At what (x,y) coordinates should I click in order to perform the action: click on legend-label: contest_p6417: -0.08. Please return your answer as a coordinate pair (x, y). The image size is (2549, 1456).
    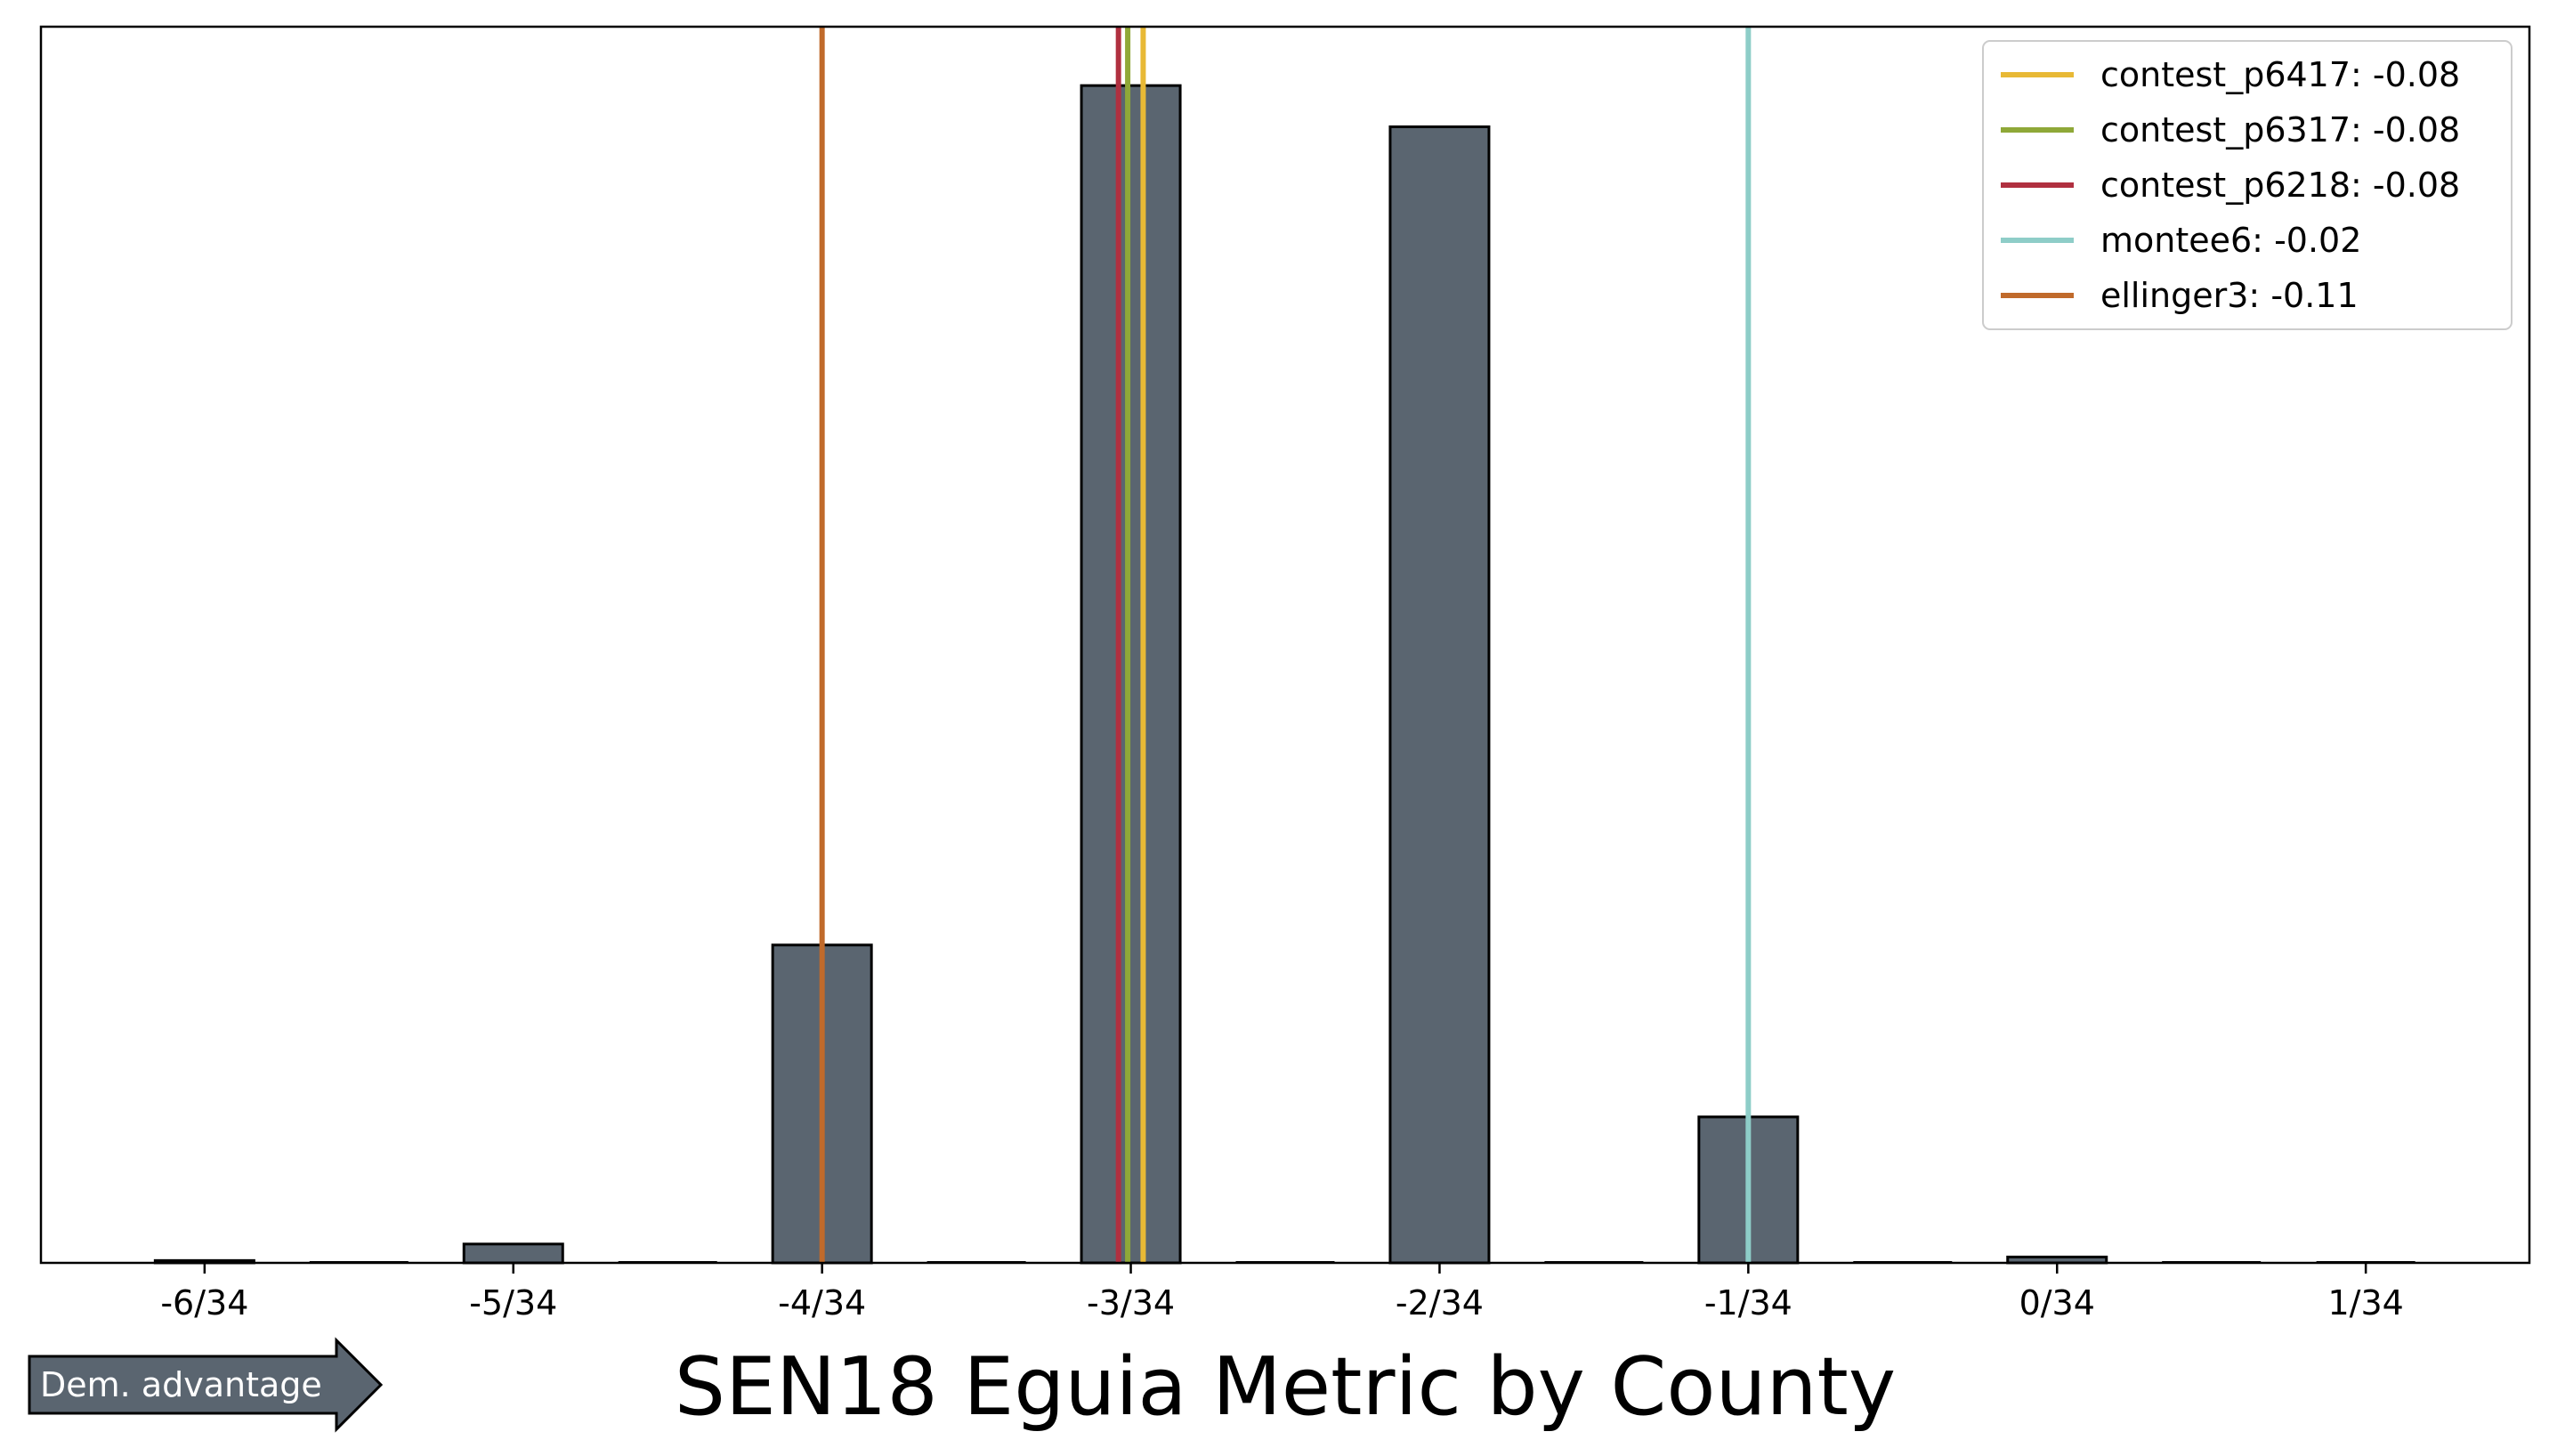
    Looking at the image, I should click on (2280, 74).